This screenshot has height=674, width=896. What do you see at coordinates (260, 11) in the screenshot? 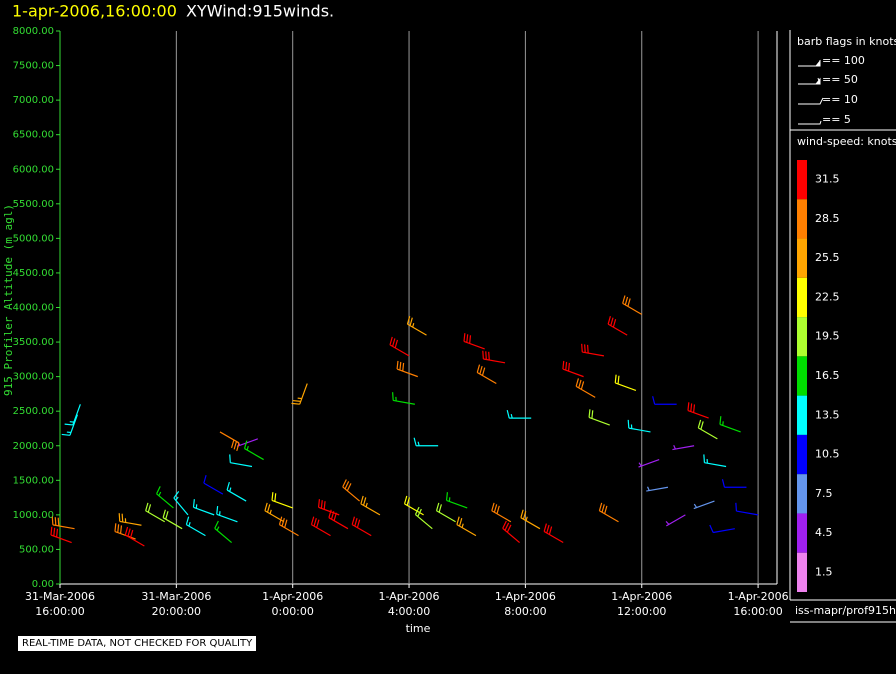
I see `chart-title: XYWind:915winds.` at bounding box center [260, 11].